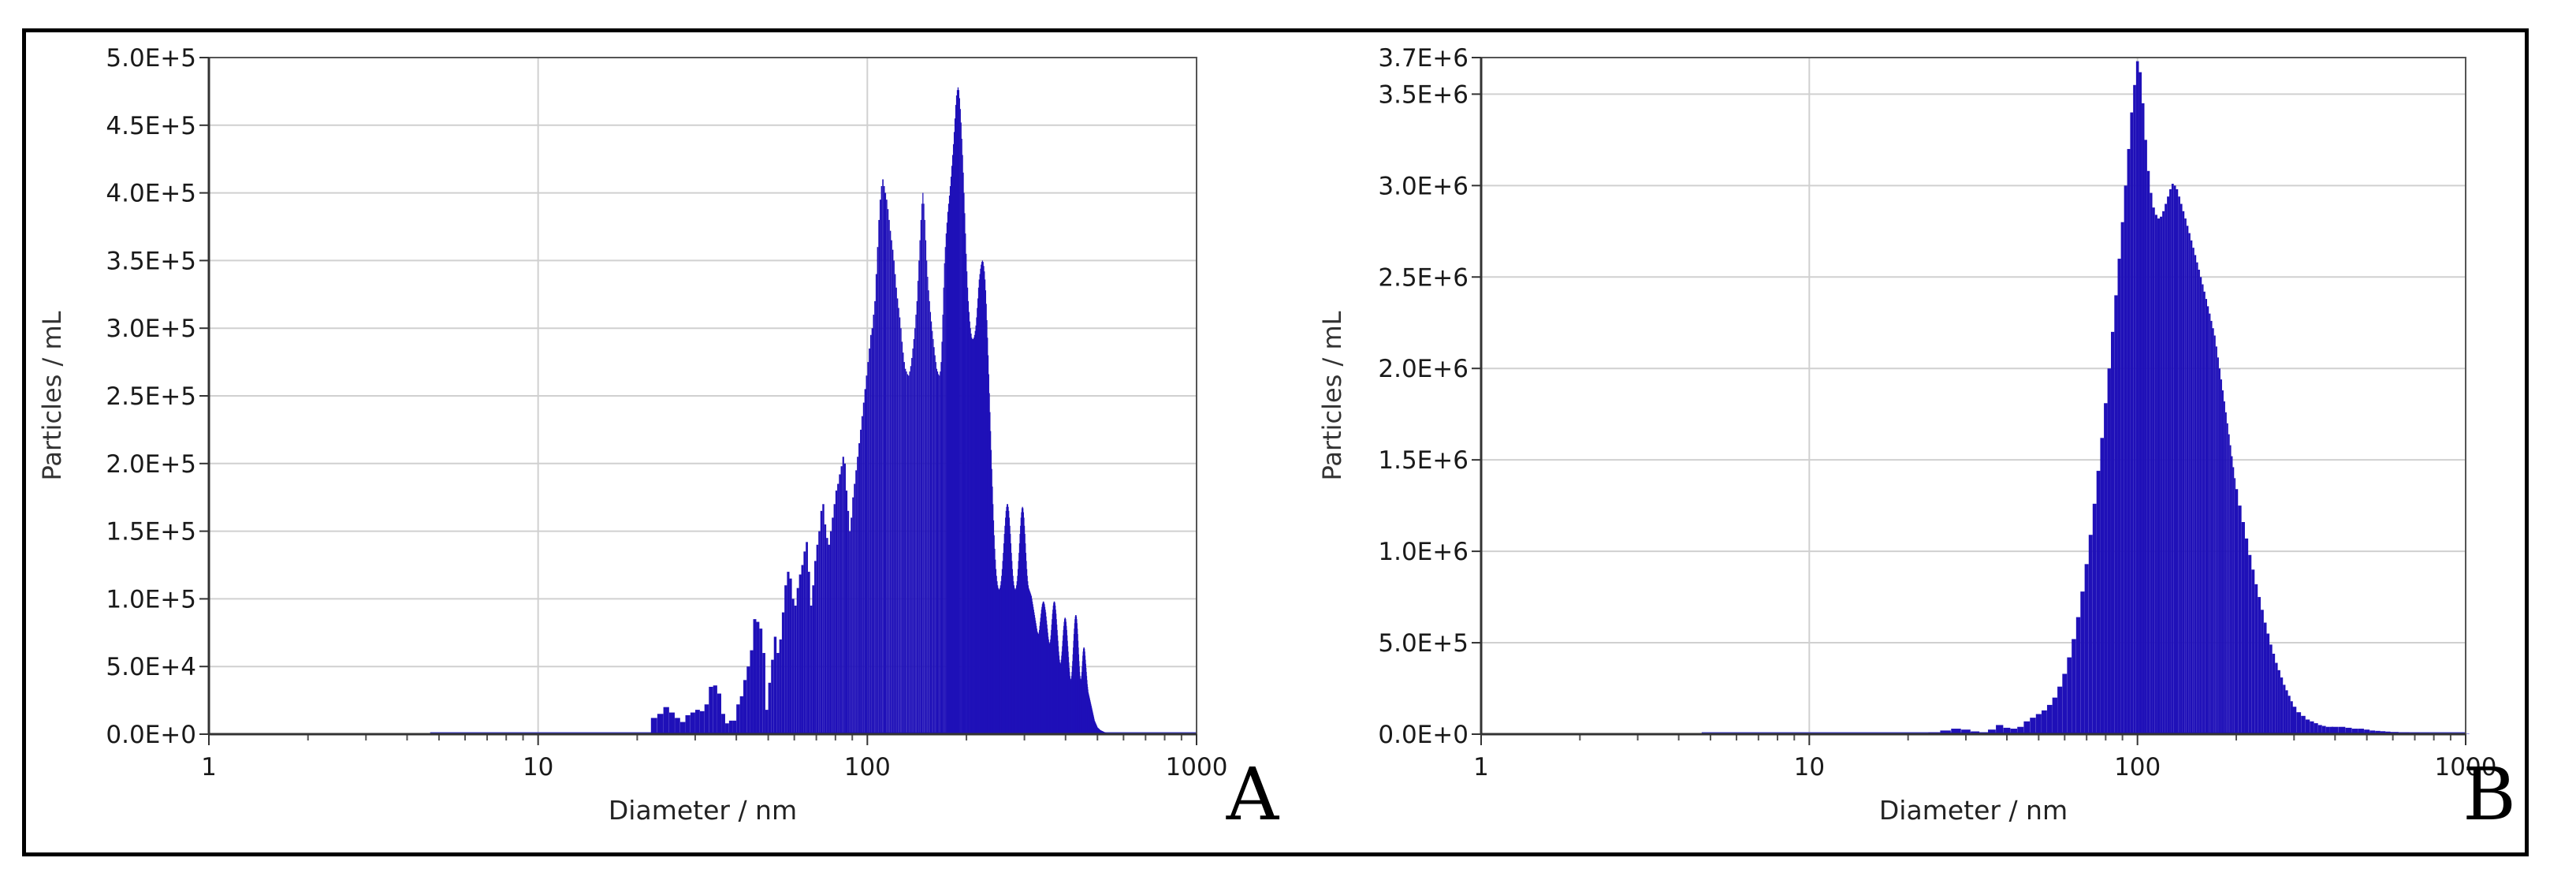  Describe the element at coordinates (151, 261) in the screenshot. I see `y-tick-label: 3.5E+5` at that location.